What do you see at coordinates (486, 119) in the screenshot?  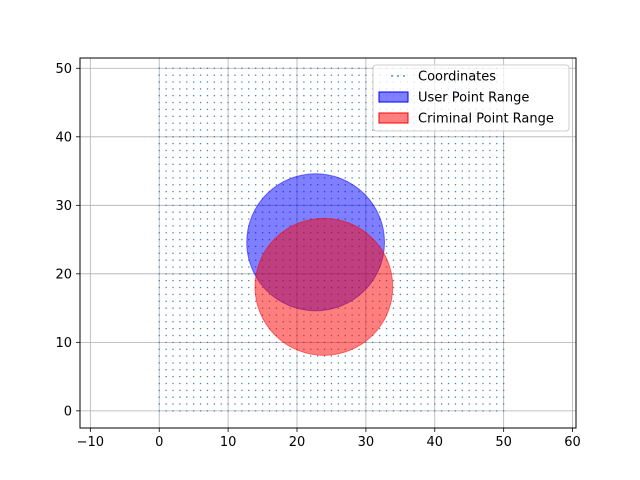 I see `legend-label: Criminal Point Range` at bounding box center [486, 119].